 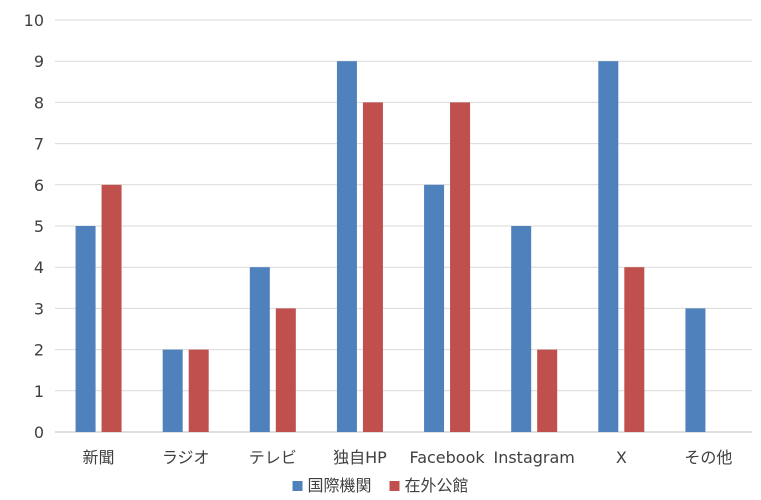 I want to click on y-tick-label: 6, so click(x=39, y=185).